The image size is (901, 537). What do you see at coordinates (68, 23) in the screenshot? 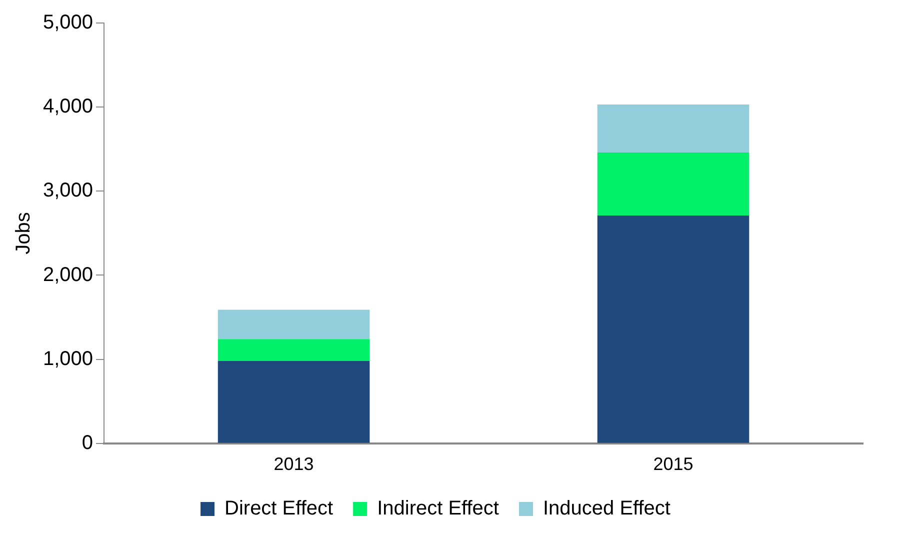
I see `y-tick-label: 5,000` at bounding box center [68, 23].